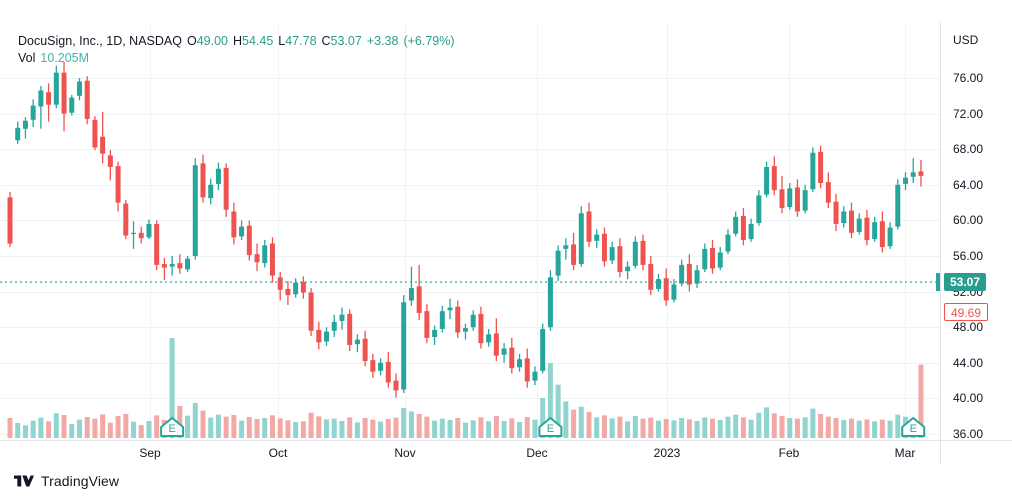  I want to click on price-axis-tick: 56.00, so click(968, 256).